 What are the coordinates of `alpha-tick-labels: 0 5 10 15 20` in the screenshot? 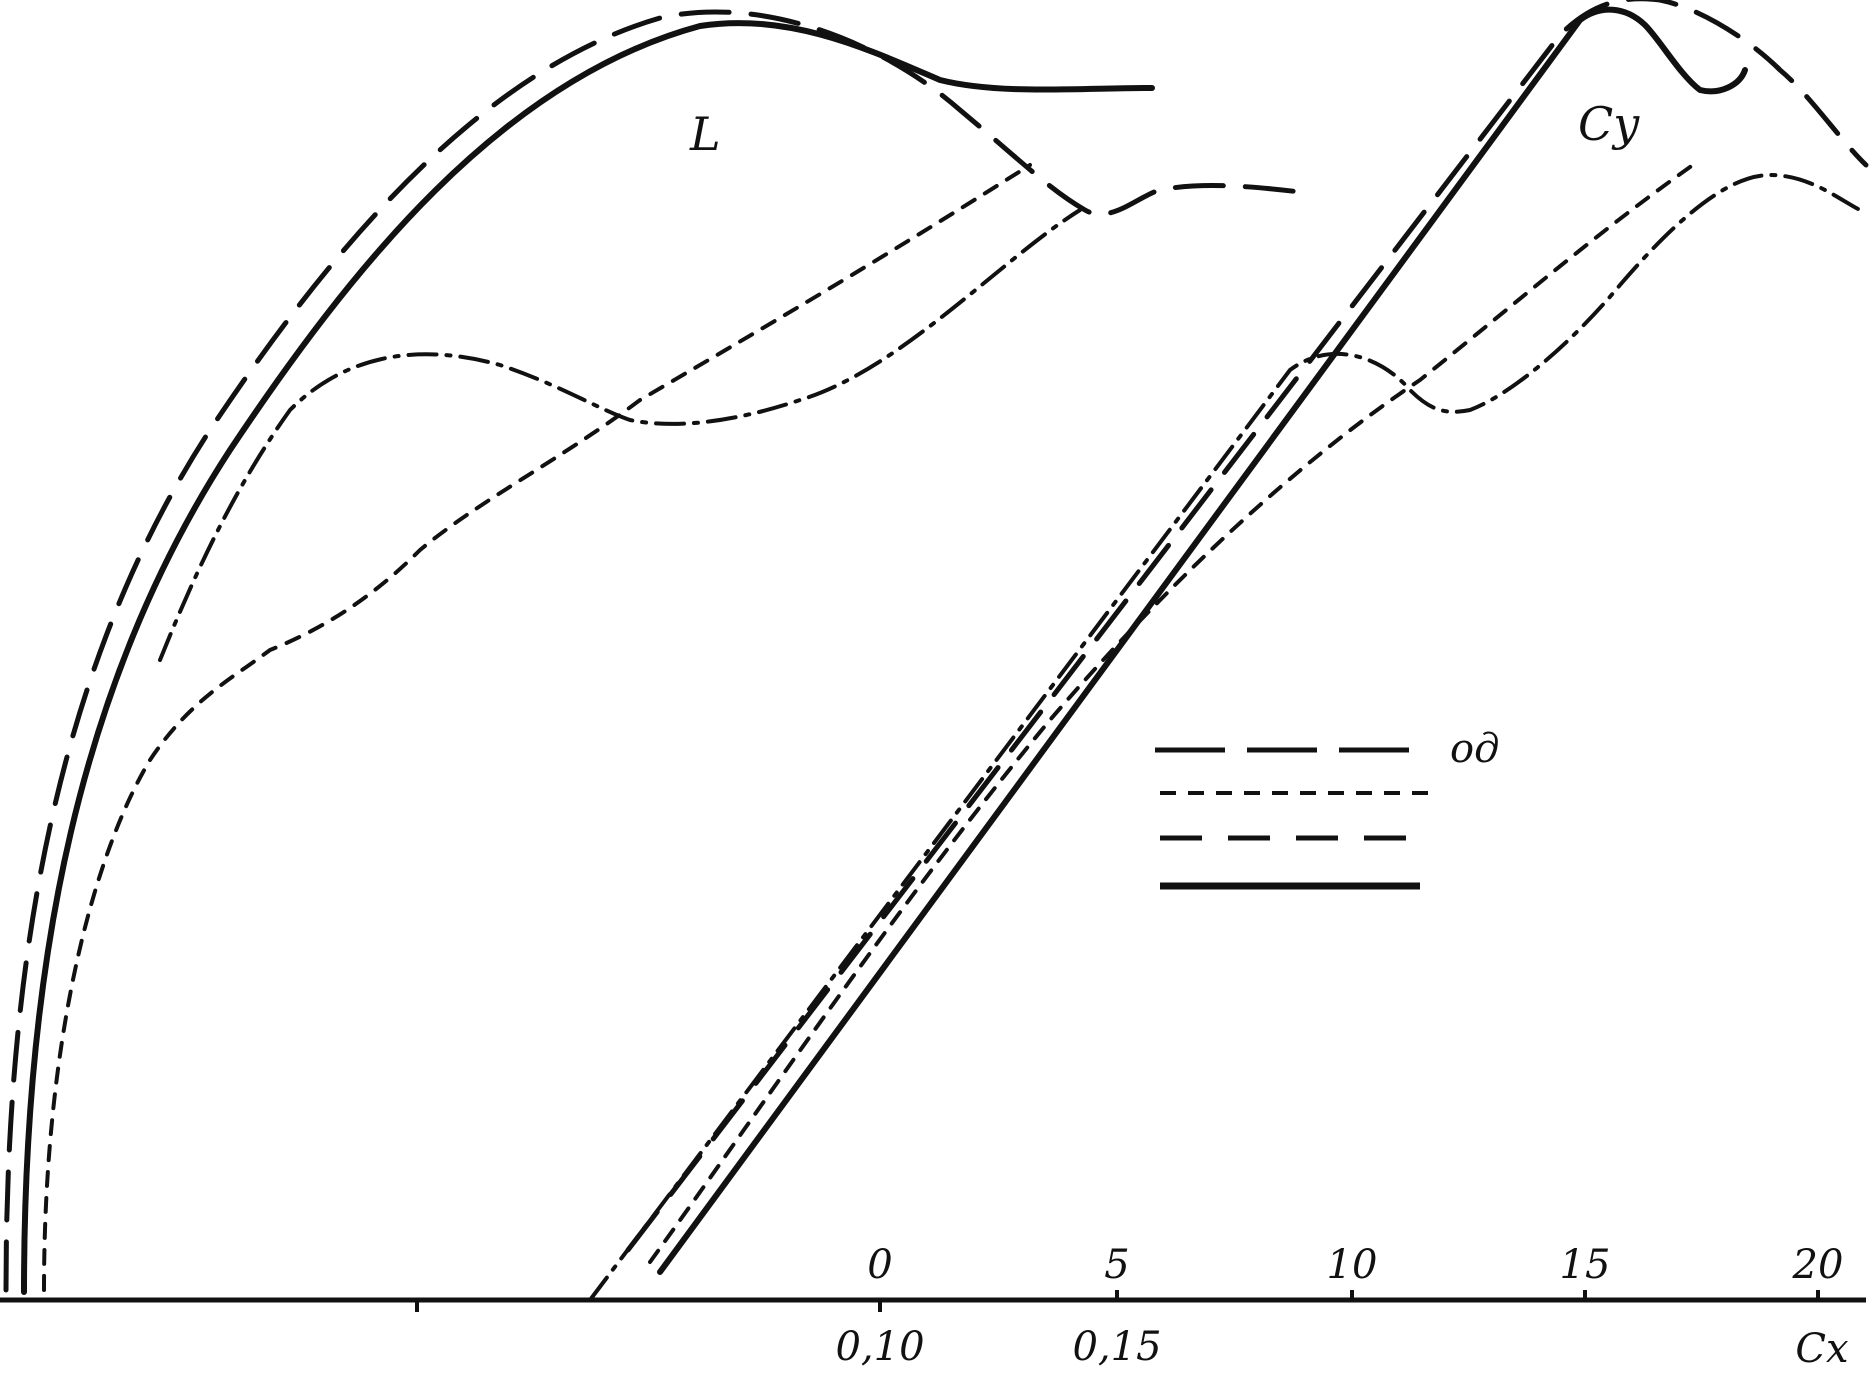 It's located at (1355, 1265).